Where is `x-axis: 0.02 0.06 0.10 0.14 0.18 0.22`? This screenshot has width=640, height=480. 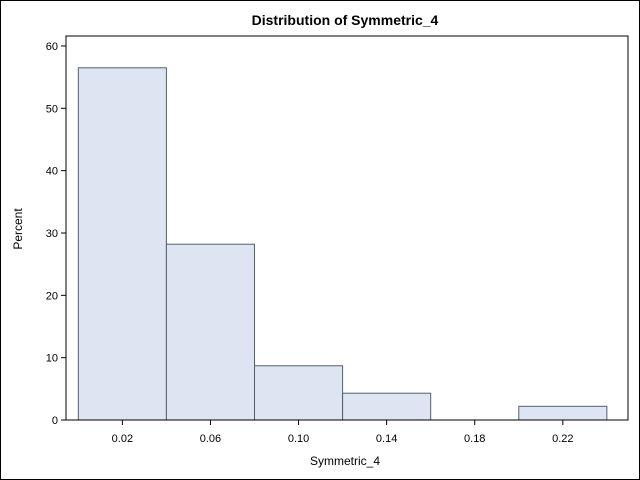 x-axis: 0.02 0.06 0.10 0.14 0.18 0.22 is located at coordinates (343, 432).